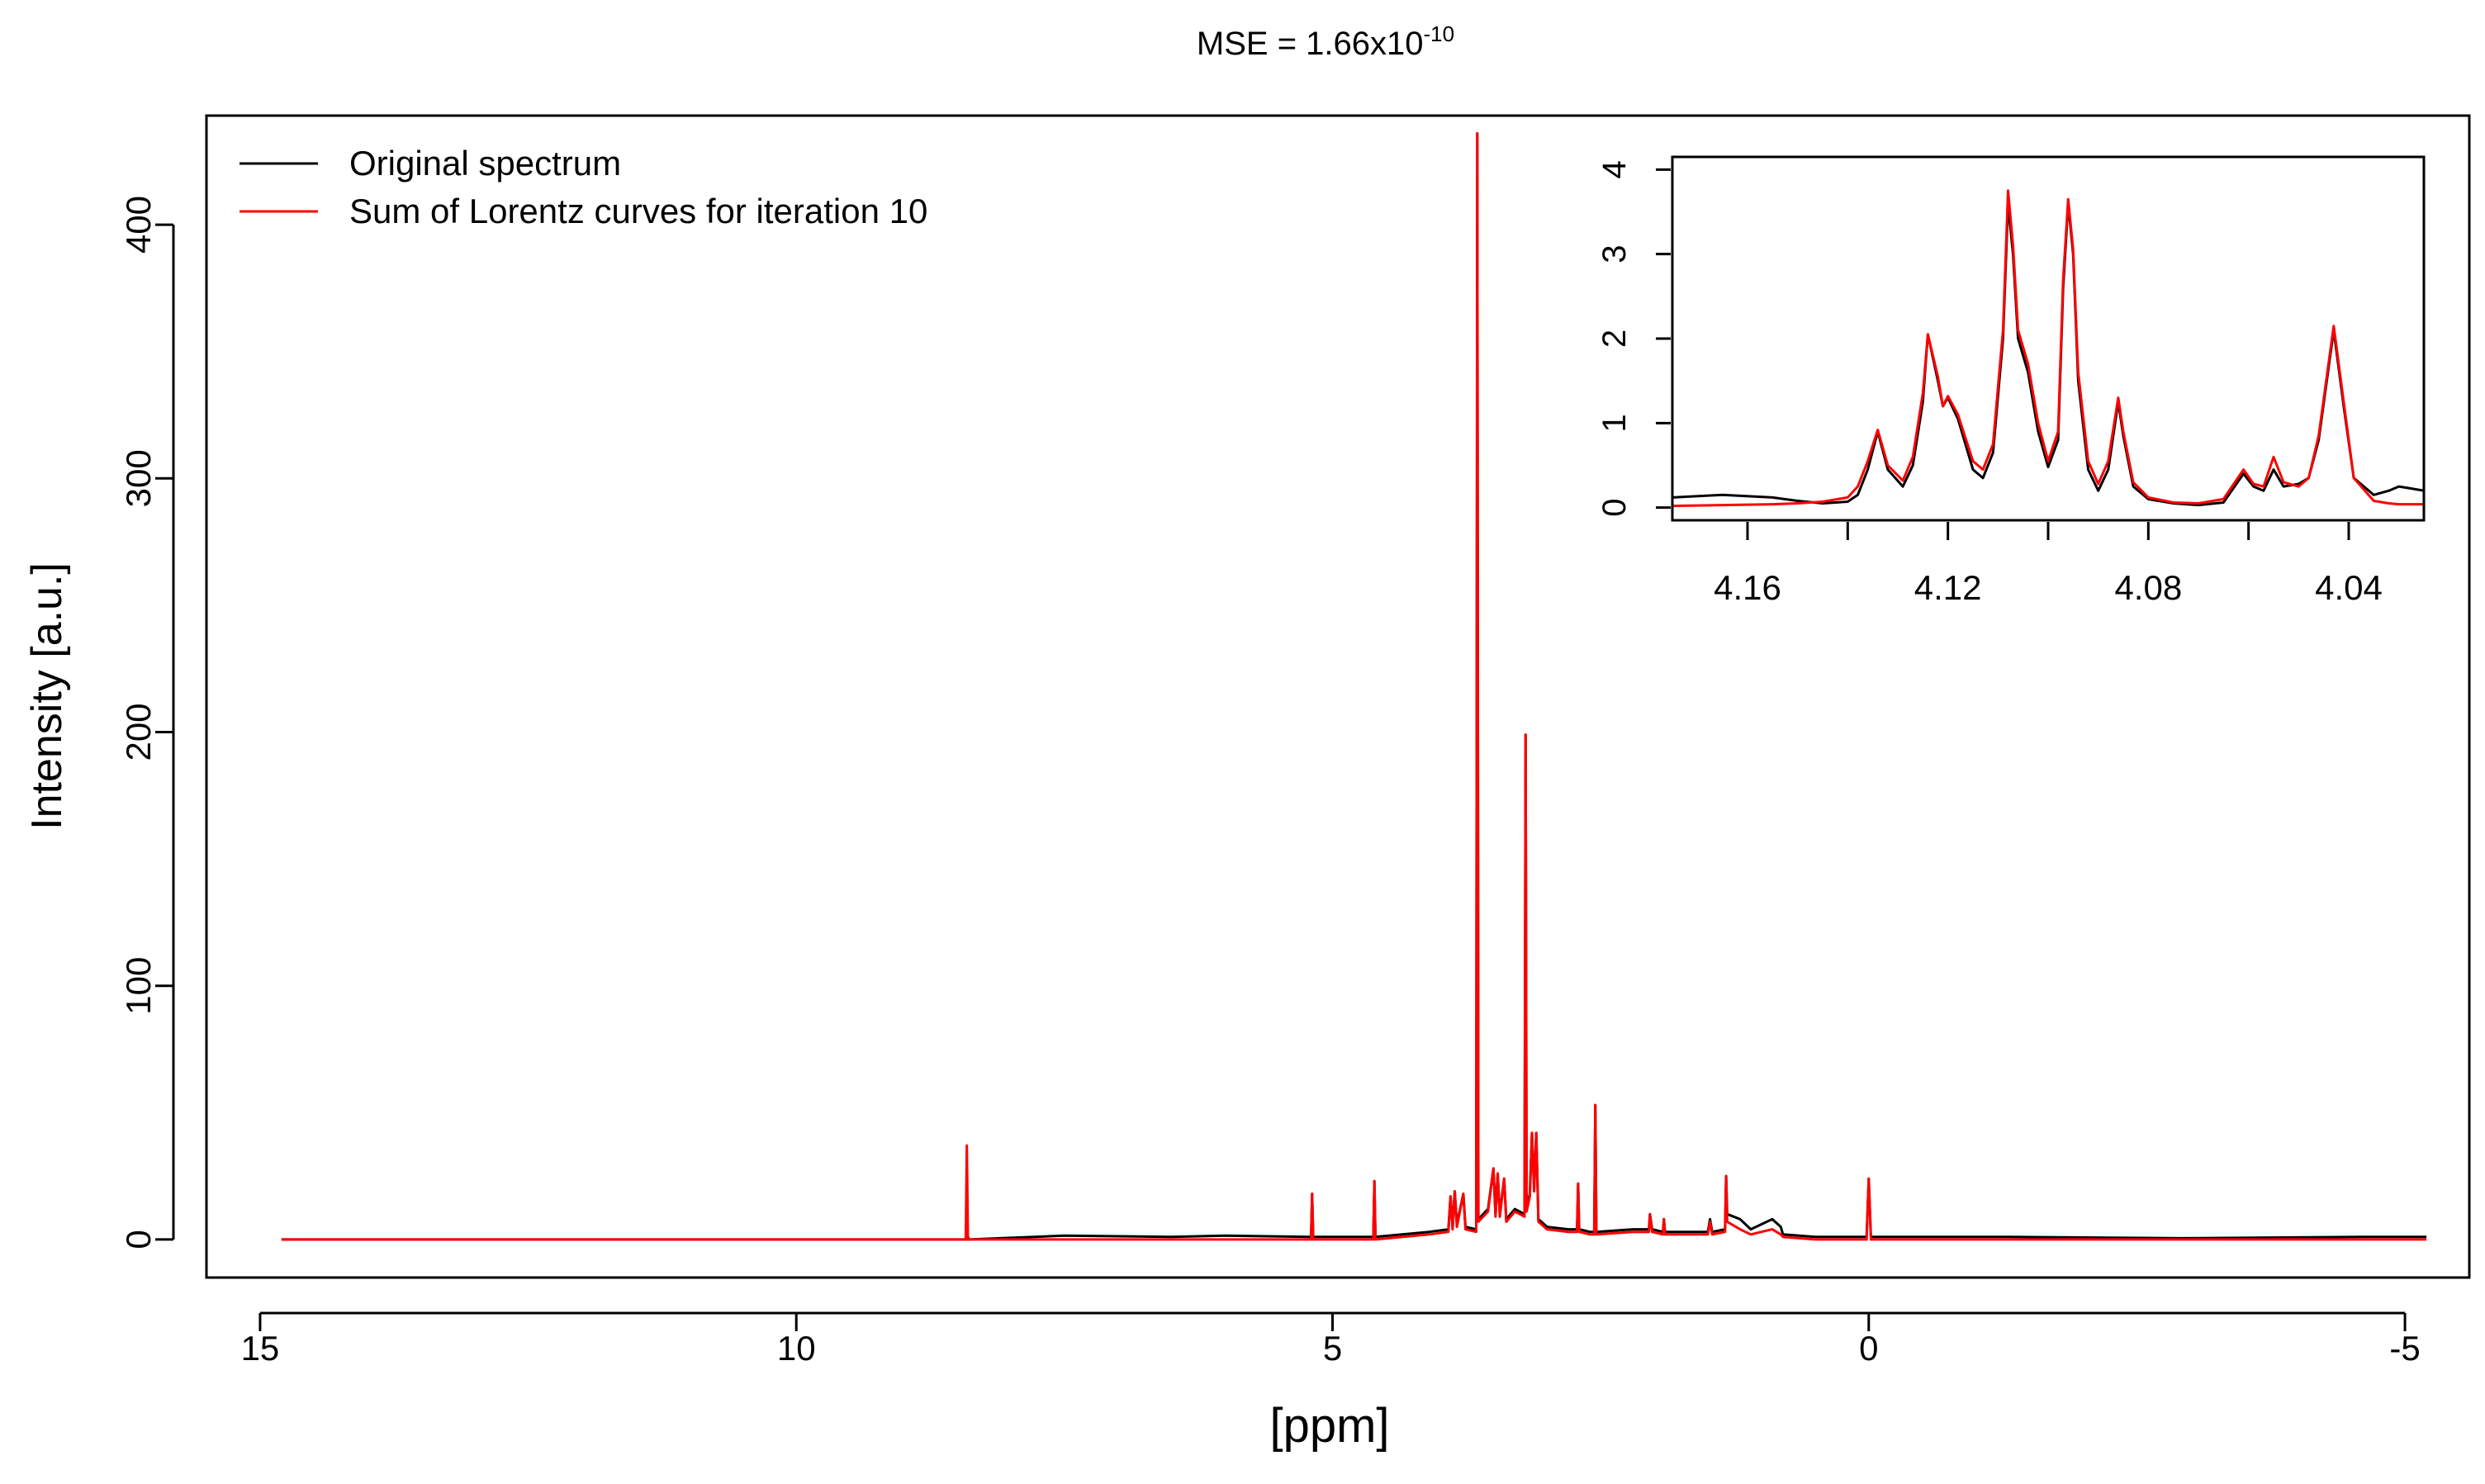 This screenshot has height=1484, width=2485. Describe the element at coordinates (796, 1348) in the screenshot. I see `x-tick-label: 10` at that location.